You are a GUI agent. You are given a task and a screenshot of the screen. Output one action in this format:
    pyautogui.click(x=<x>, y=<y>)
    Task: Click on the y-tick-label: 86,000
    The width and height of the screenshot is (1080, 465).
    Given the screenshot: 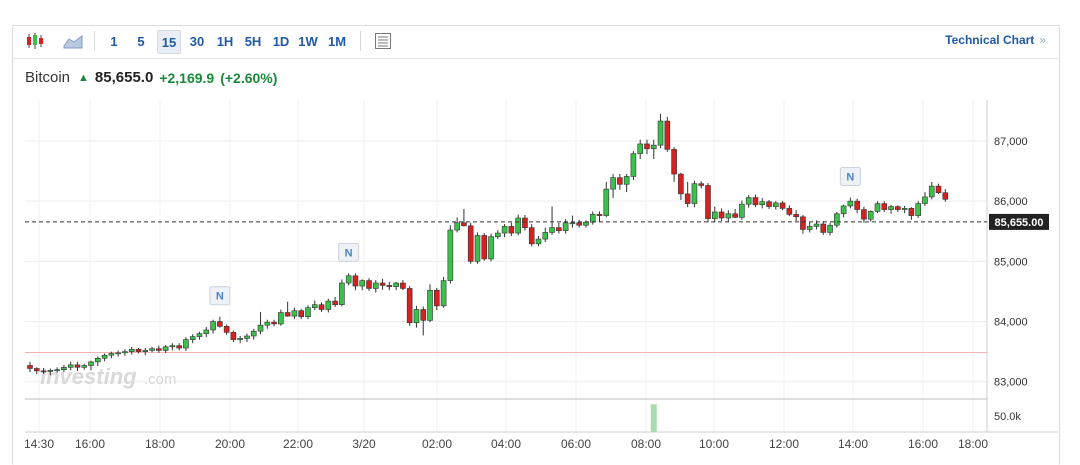 What is the action you would take?
    pyautogui.click(x=1011, y=202)
    